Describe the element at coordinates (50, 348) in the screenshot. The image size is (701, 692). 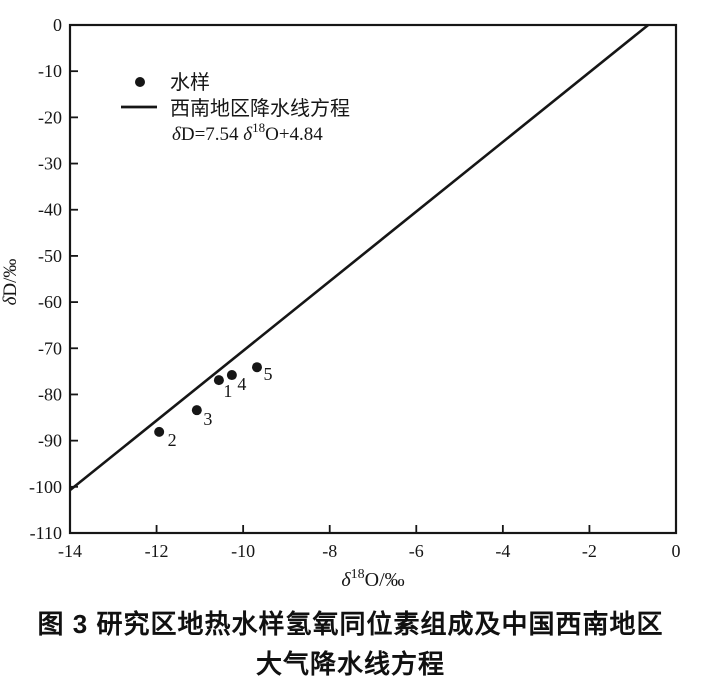
I see `y-tick-label: -70` at that location.